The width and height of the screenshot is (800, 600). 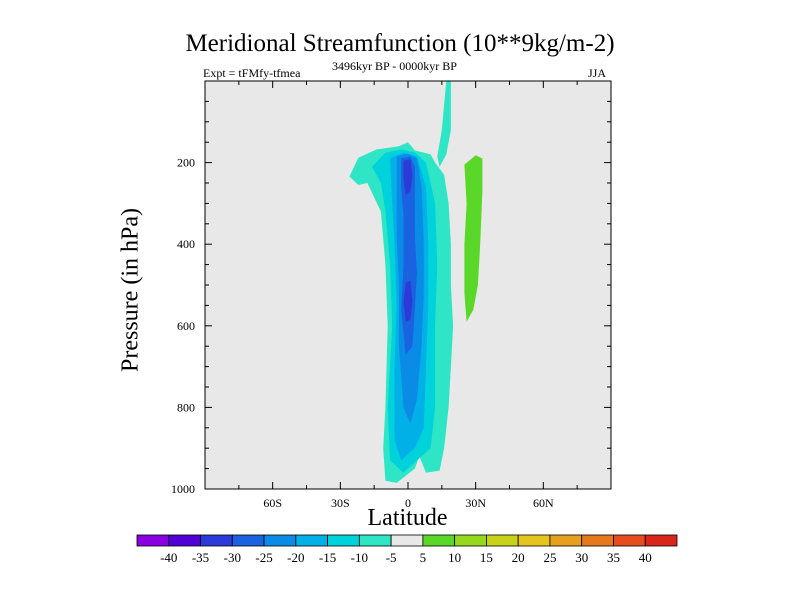 What do you see at coordinates (543, 503) in the screenshot?
I see `x-tick-label: 60N` at bounding box center [543, 503].